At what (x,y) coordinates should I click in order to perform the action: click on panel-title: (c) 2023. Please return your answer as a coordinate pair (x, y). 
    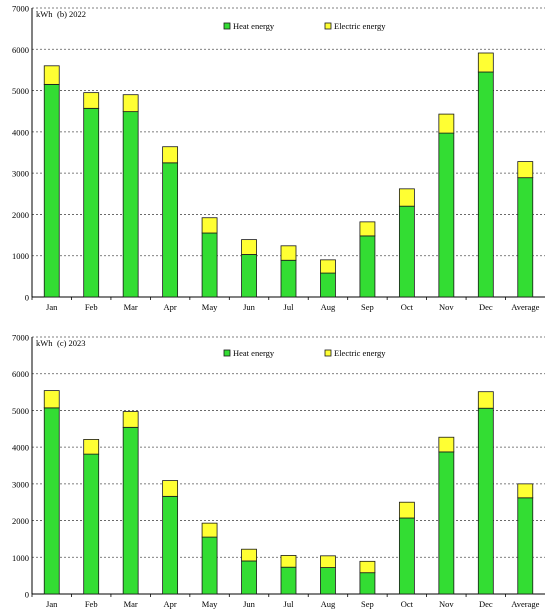
    Looking at the image, I should click on (71, 343).